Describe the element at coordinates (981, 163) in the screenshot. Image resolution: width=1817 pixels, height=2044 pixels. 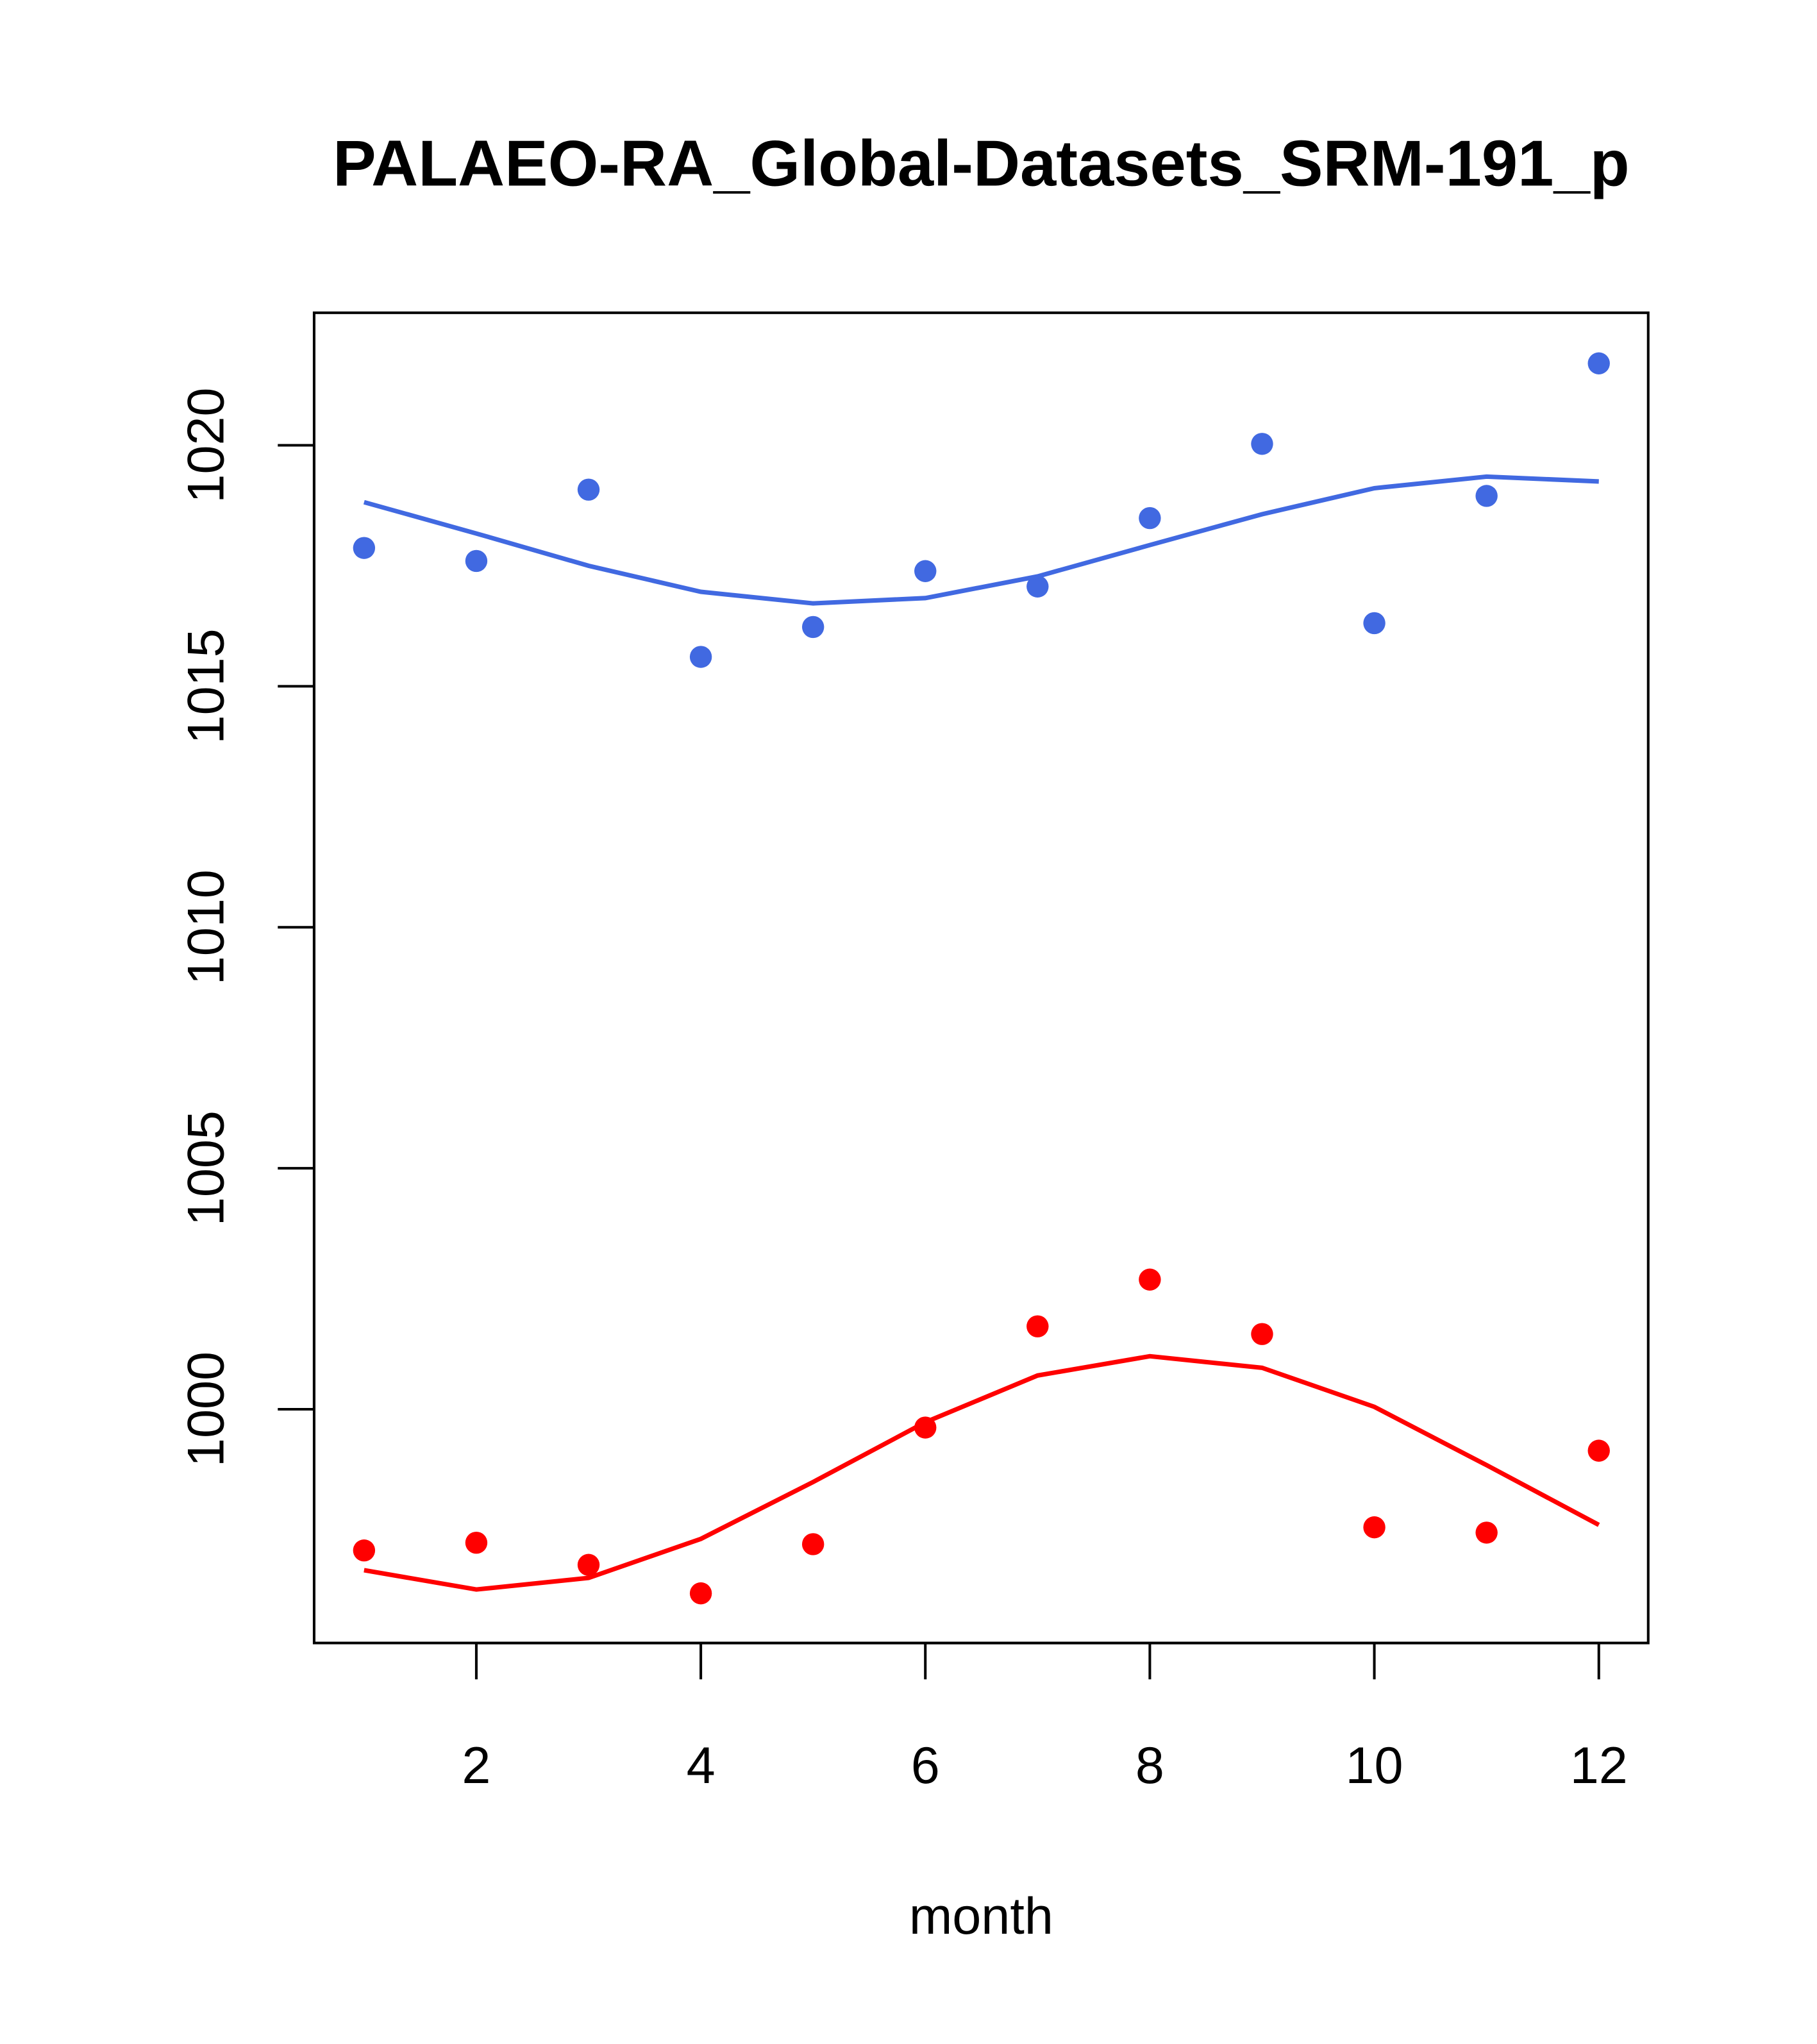
I see `chart-title: PALAEO-RA_Global-Datasets_SRM-191_p` at that location.